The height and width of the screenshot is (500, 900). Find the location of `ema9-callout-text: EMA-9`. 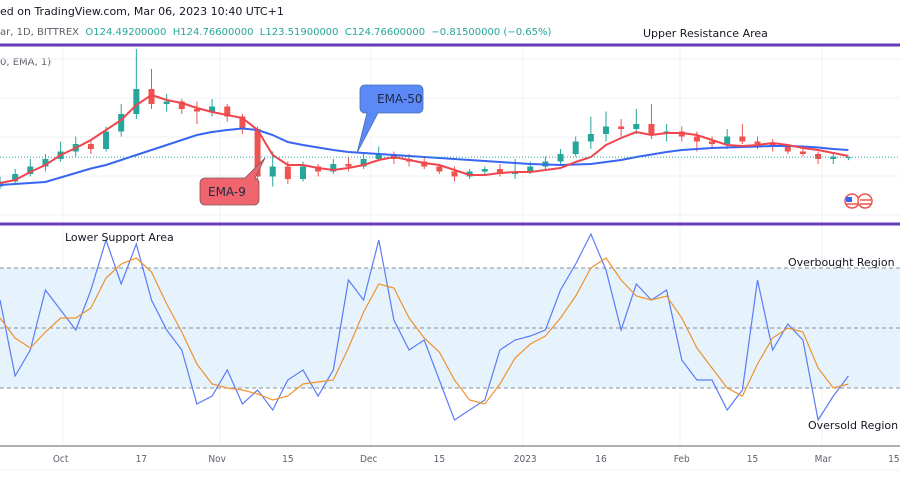

ema9-callout-text: EMA-9 is located at coordinates (227, 192).